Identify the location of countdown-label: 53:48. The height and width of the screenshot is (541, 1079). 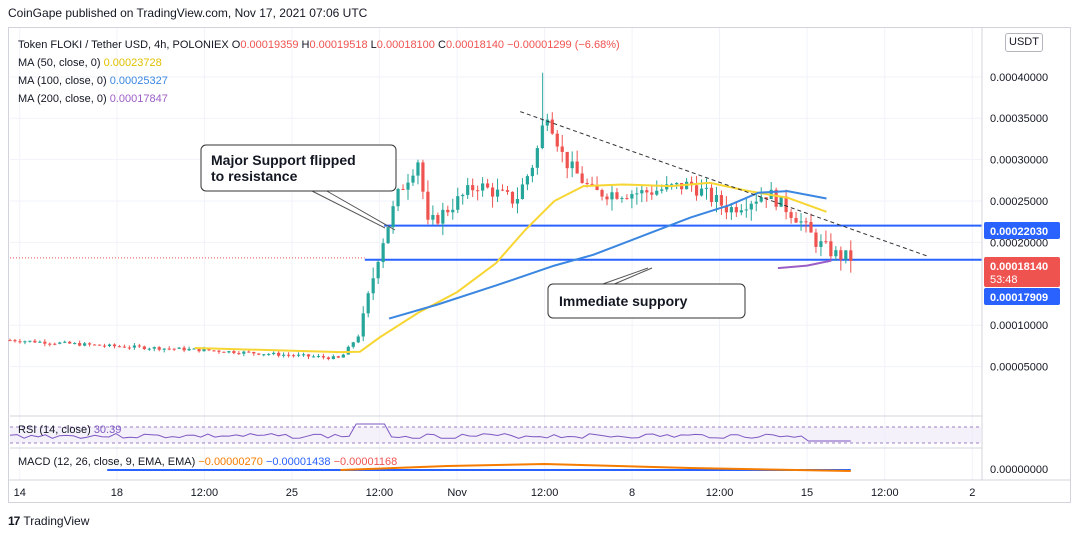
(1004, 280).